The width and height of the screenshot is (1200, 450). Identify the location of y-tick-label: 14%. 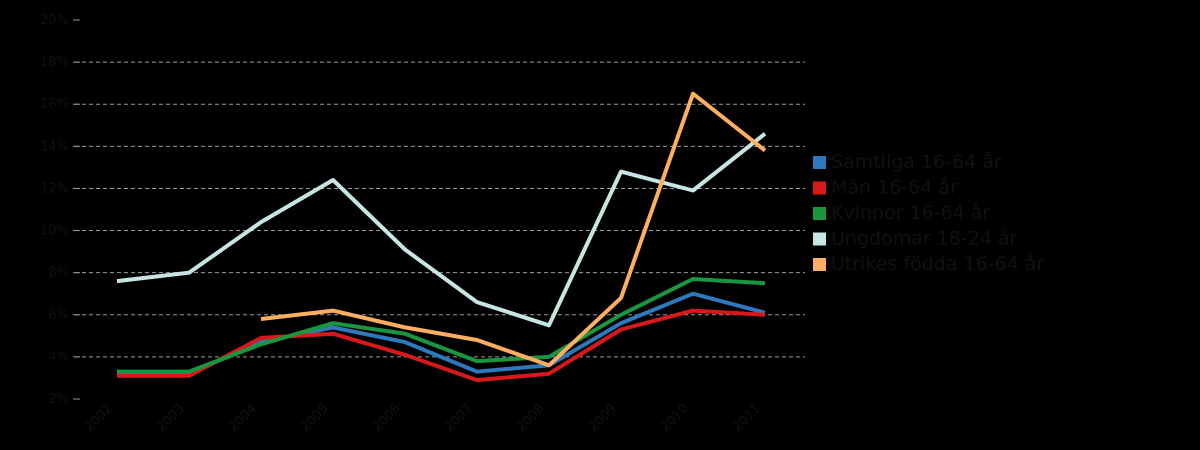
(54, 146).